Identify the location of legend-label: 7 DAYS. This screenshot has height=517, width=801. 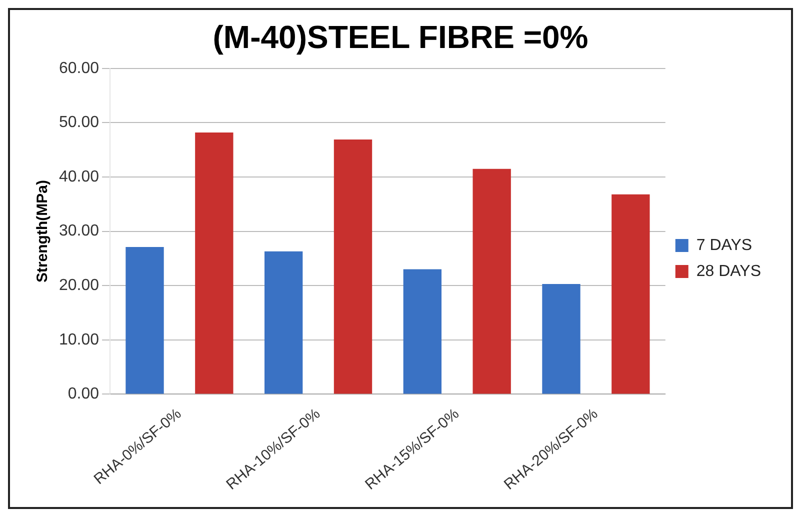
(724, 245).